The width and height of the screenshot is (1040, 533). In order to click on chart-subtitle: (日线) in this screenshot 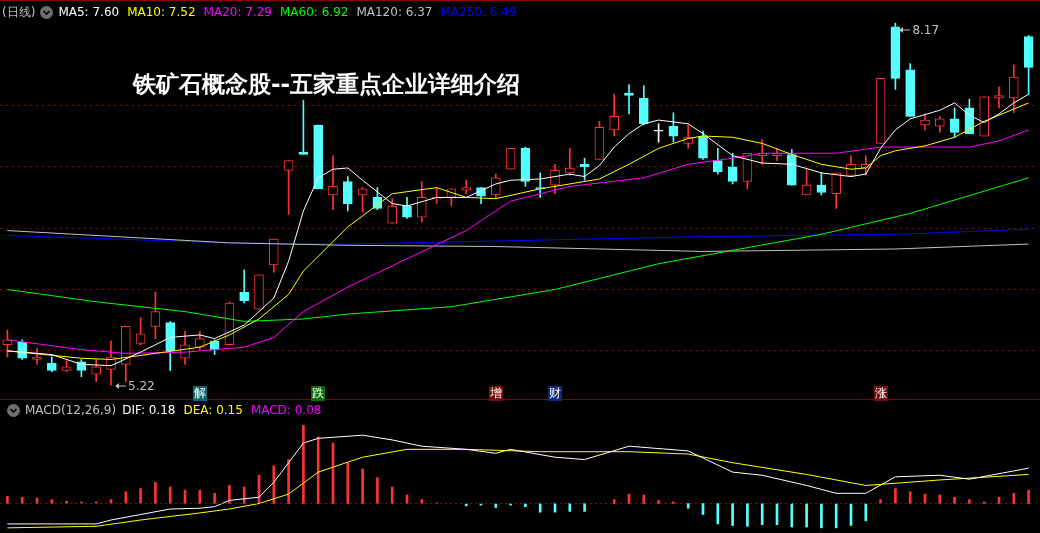, I will do `click(19, 12)`.